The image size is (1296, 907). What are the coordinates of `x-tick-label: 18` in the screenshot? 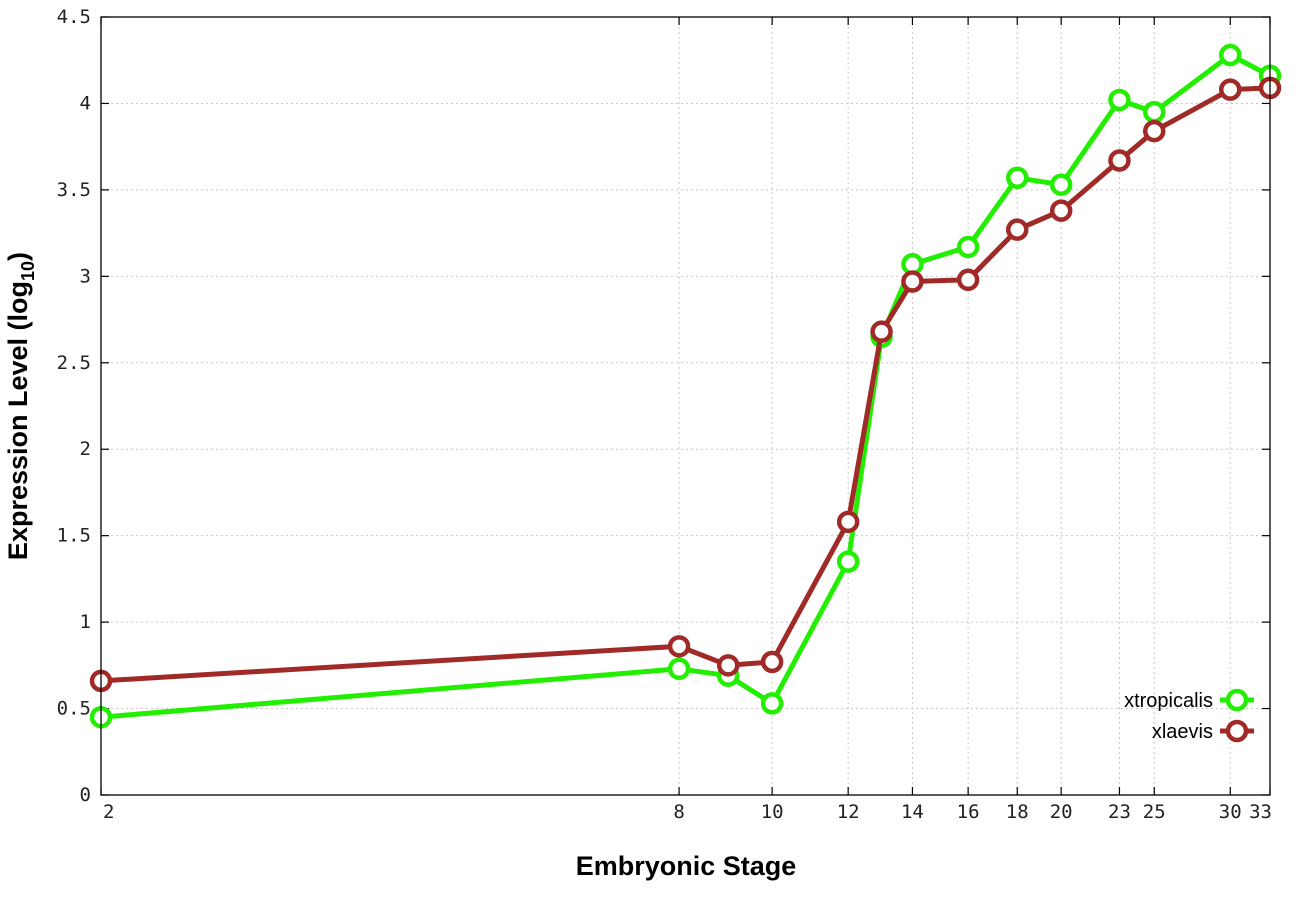 It's located at (1017, 812).